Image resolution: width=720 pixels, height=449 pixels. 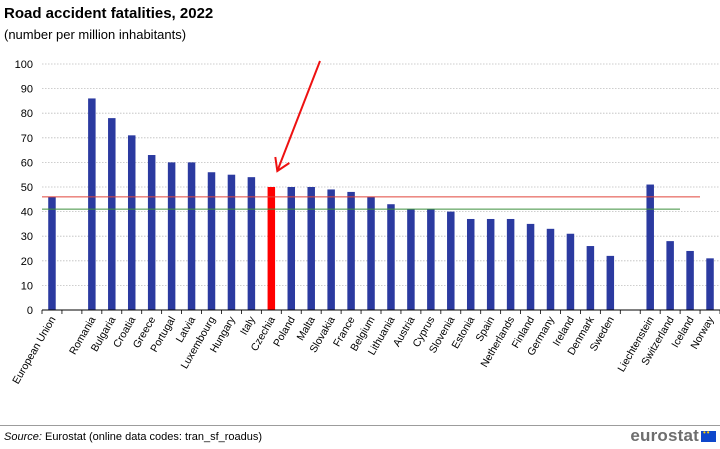 I want to click on eurostat-logo: eurostat, so click(x=673, y=436).